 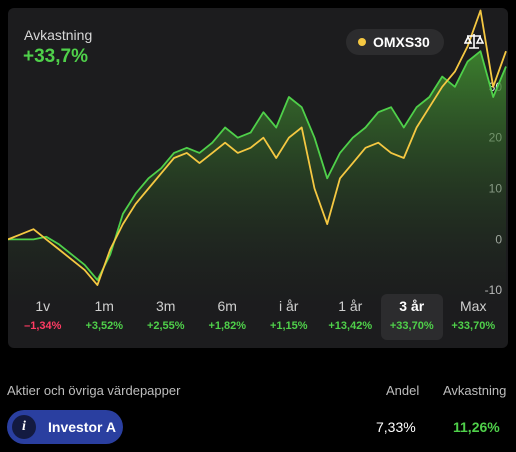 What do you see at coordinates (412, 317) in the screenshot?
I see `period-tab: 3 år +33,70%` at bounding box center [412, 317].